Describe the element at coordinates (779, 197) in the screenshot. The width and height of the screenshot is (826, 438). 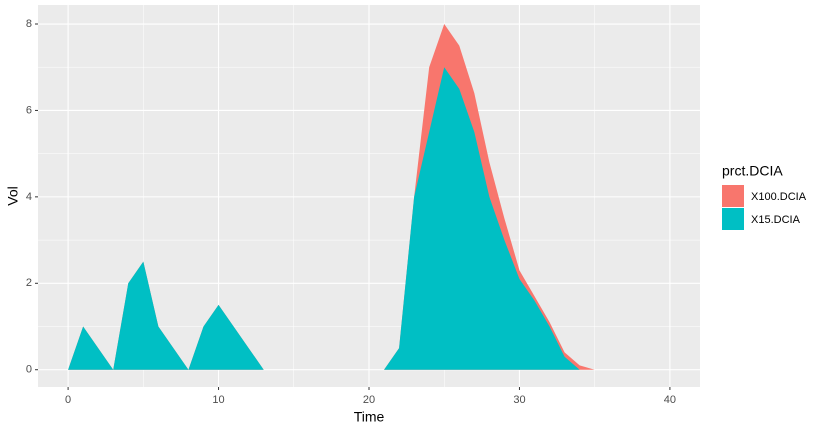
I see `legend-label: X100.DCIA` at that location.